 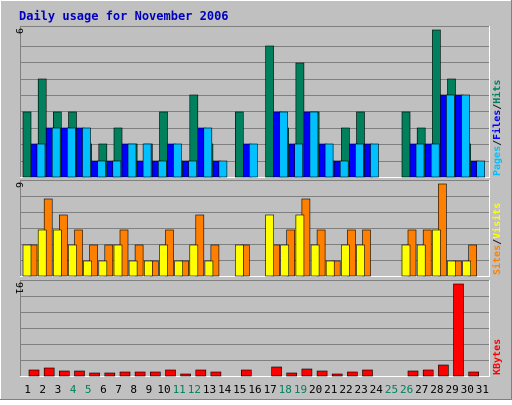 I want to click on x-tick-label: 17, so click(x=270, y=389).